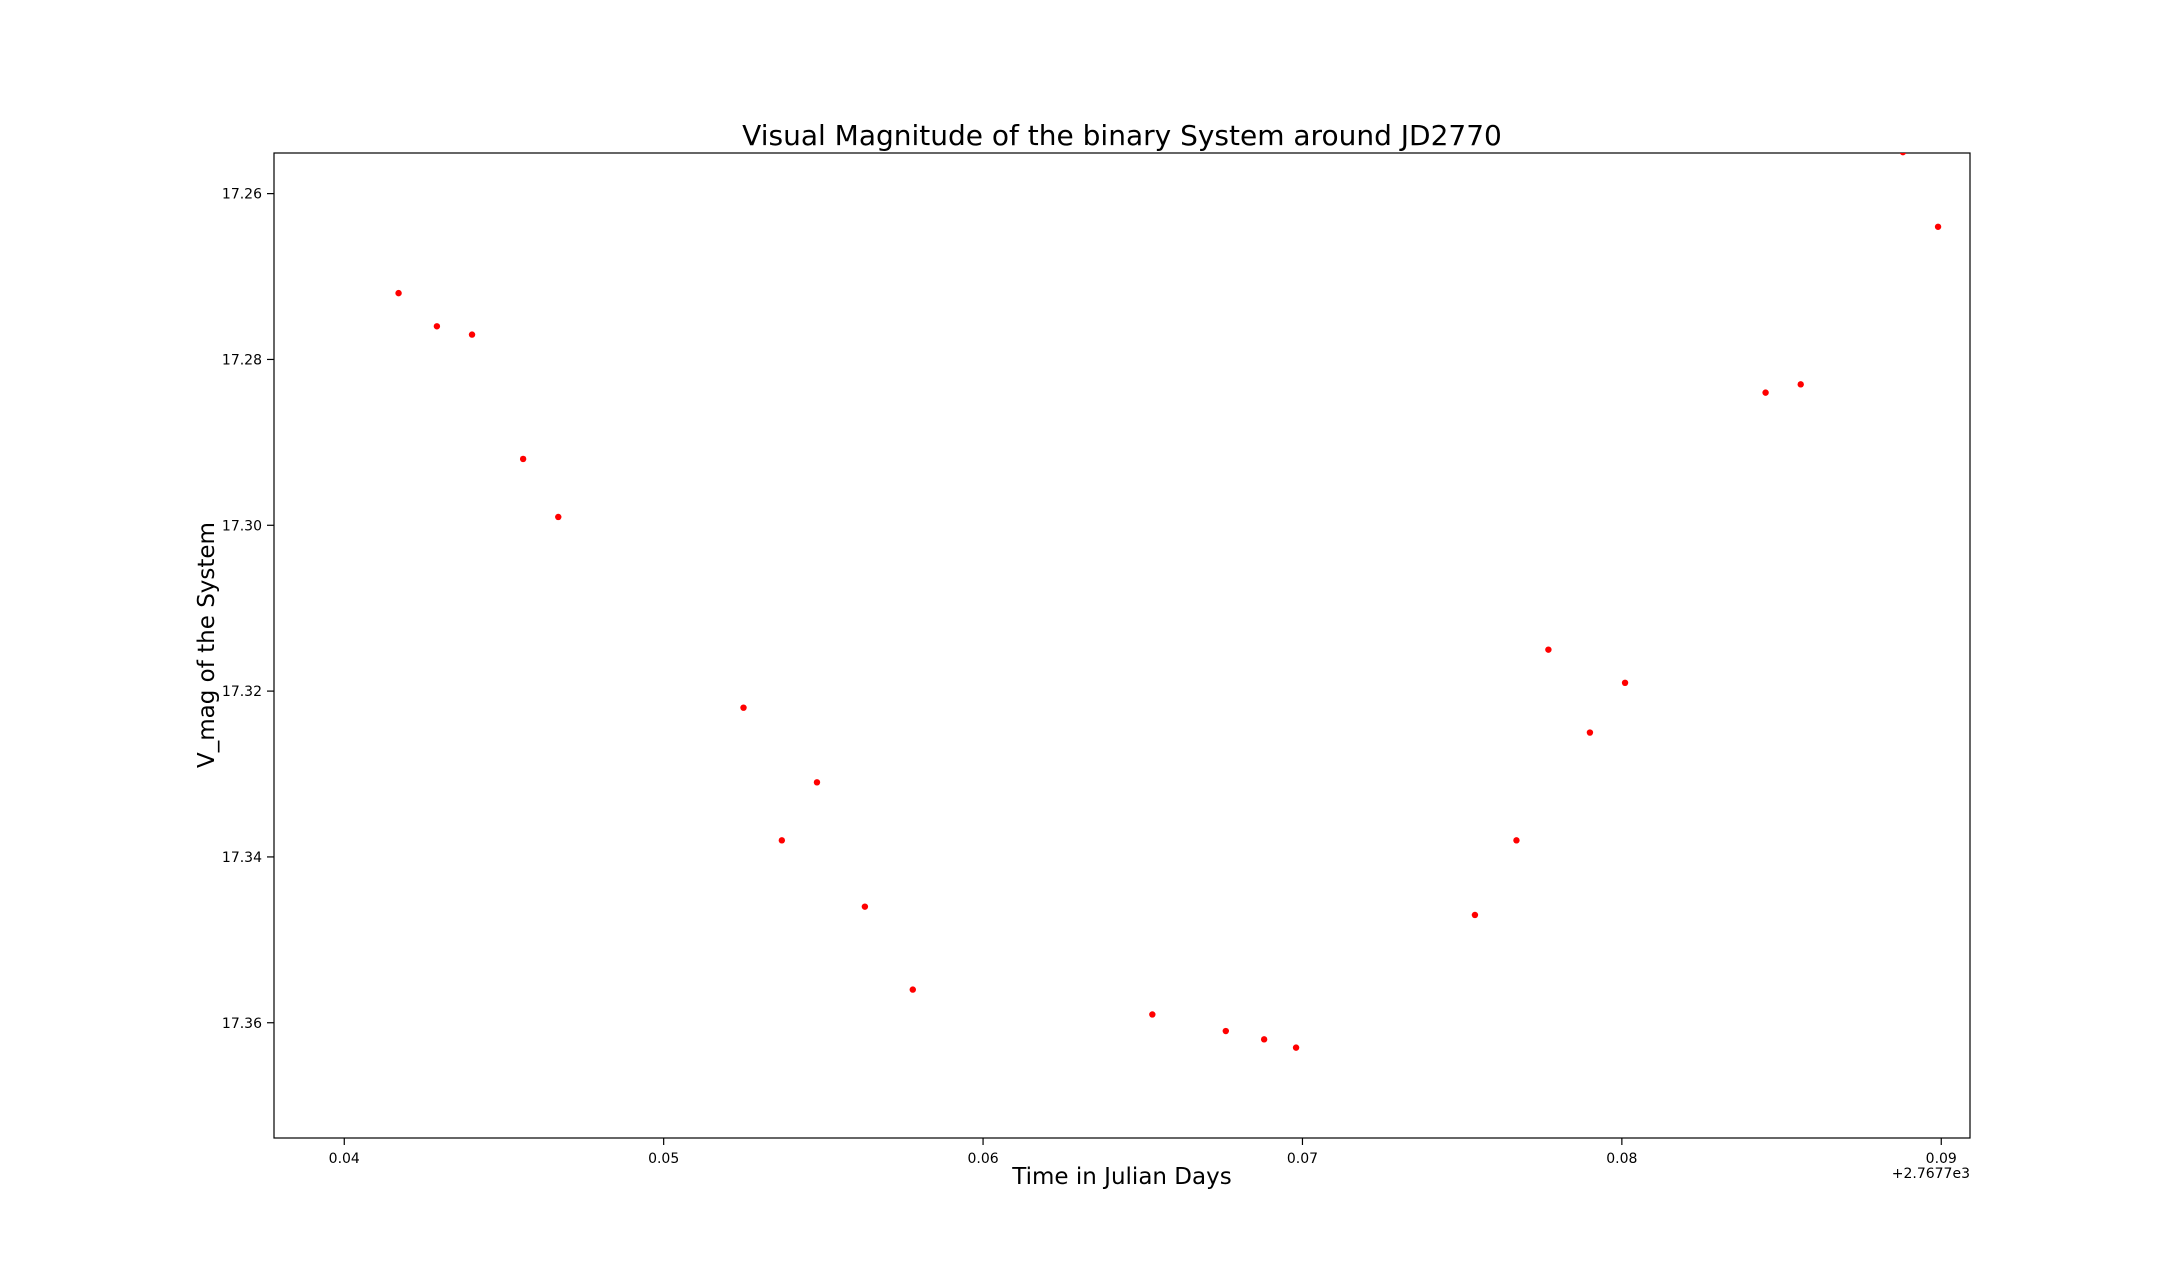  I want to click on y-axis: 17.26 17.28 17.30 17.32 17.34 17.36, so click(248, 609).